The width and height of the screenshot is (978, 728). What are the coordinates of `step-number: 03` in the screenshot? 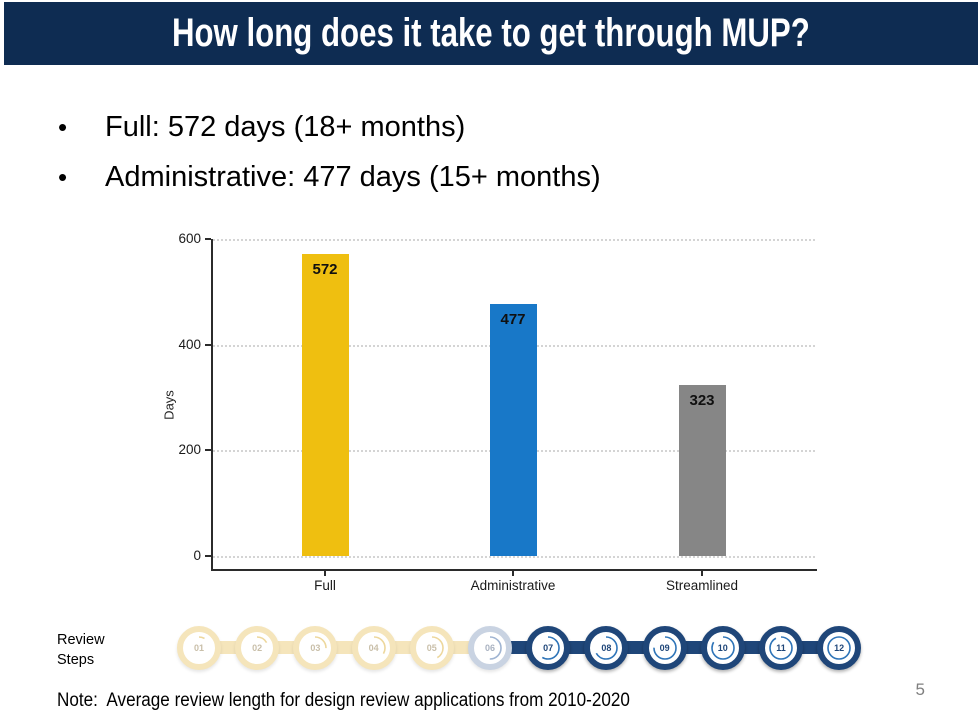 It's located at (315, 648).